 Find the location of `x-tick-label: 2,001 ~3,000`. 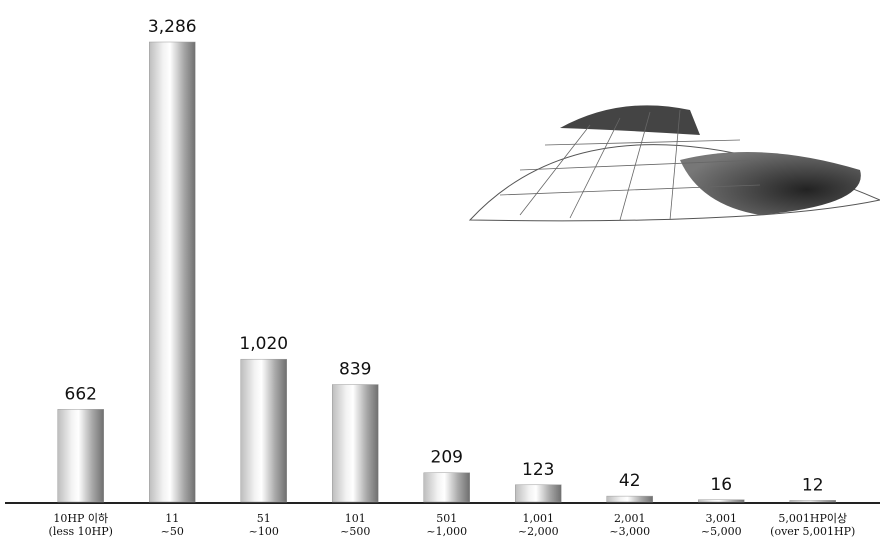

x-tick-label: 2,001 ~3,000 is located at coordinates (630, 525).